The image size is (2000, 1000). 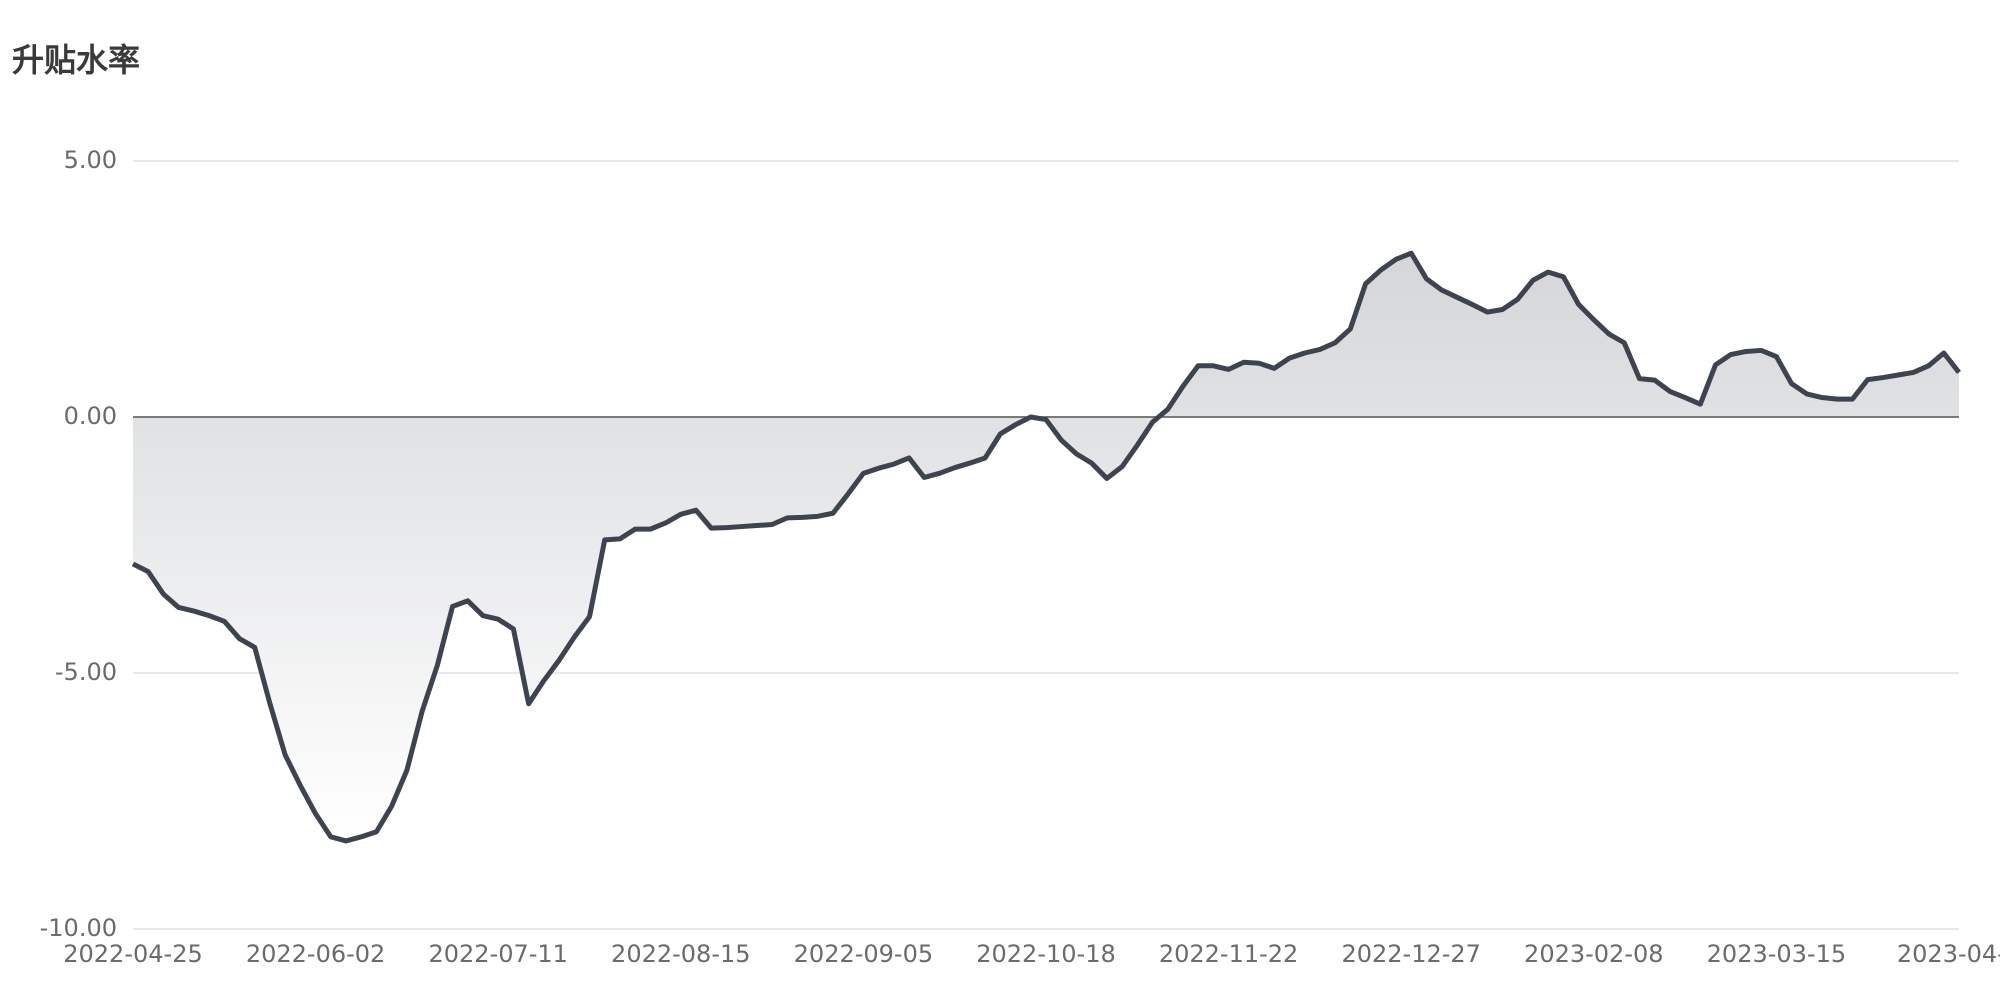 I want to click on x-tick-label: 2023-02-08, so click(x=1593, y=954).